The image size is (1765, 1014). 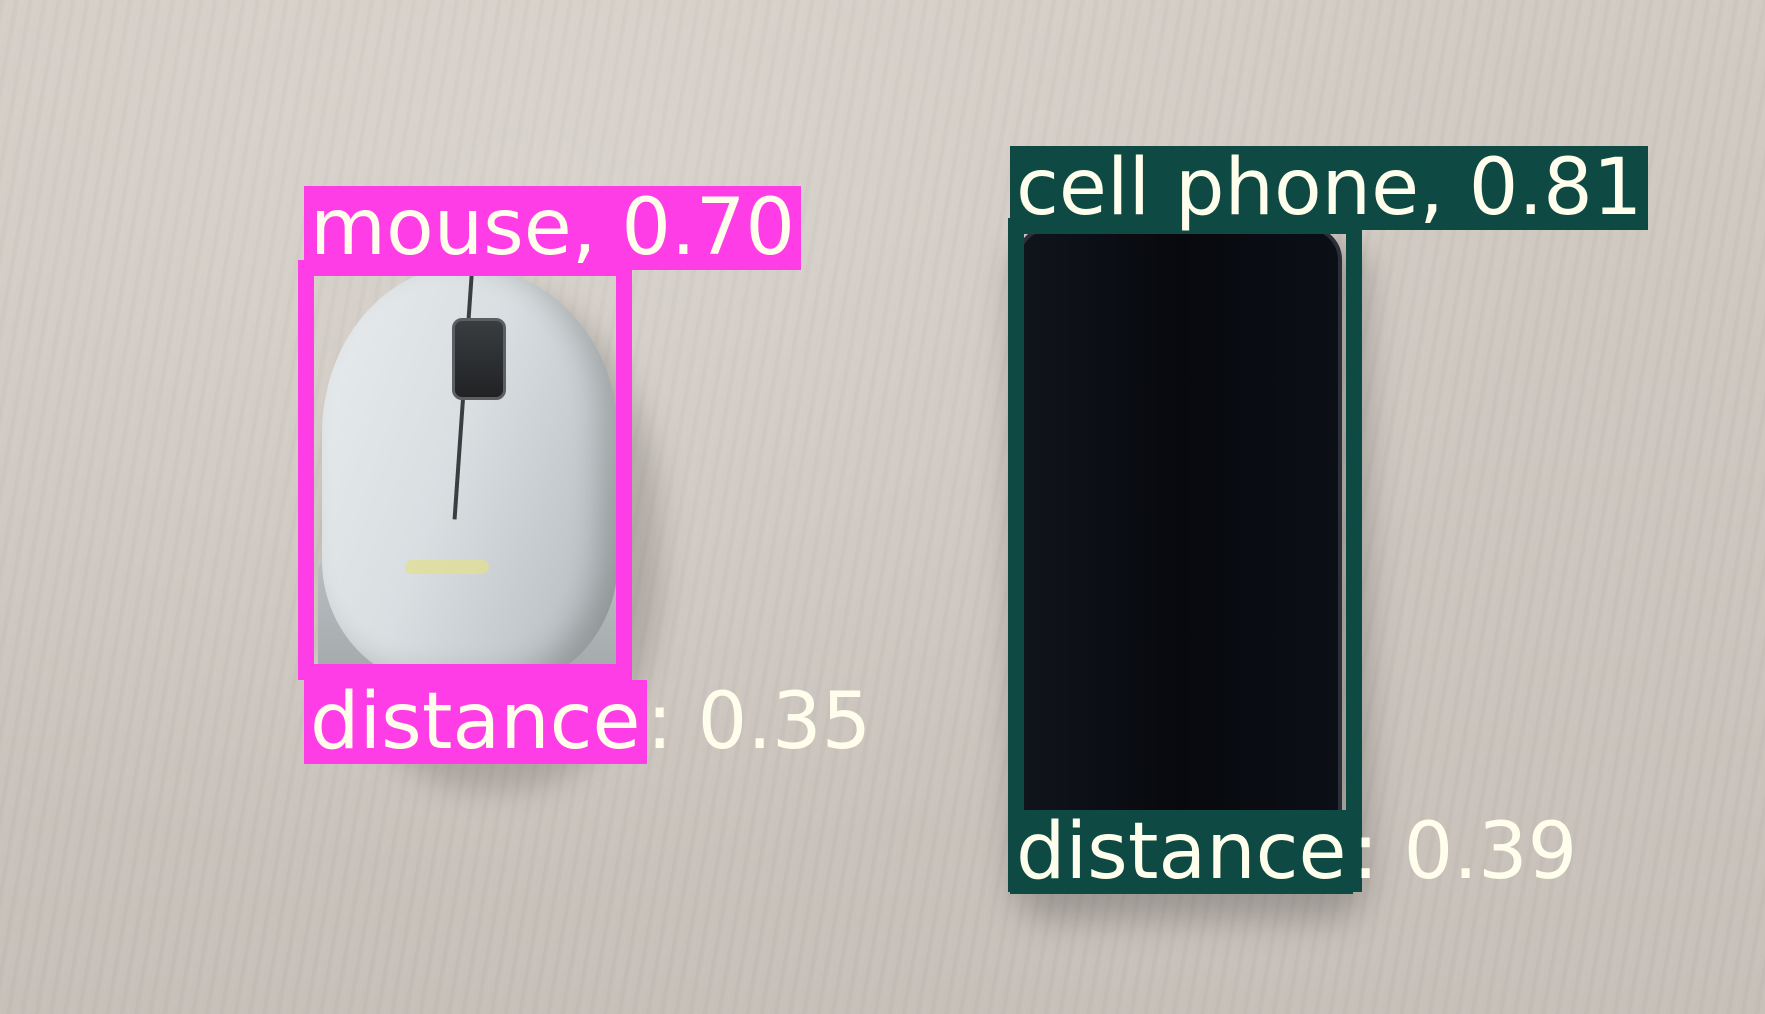 I want to click on phone-distance-value: : 0.39, so click(x=1465, y=852).